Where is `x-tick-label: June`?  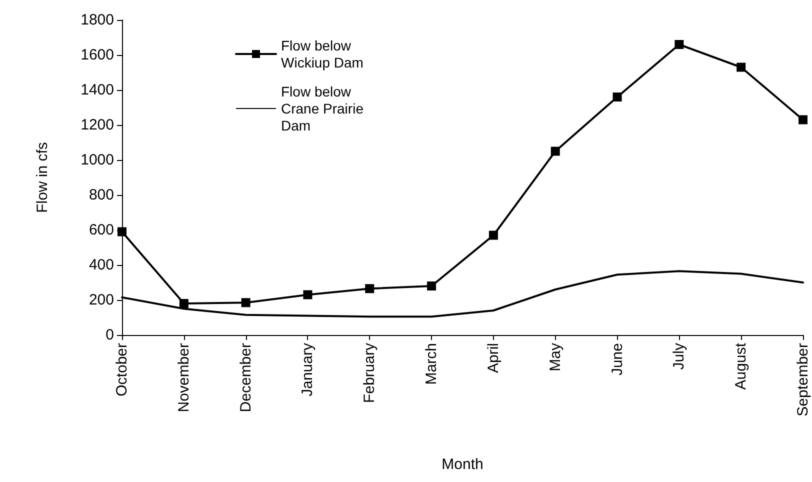 x-tick-label: June is located at coordinates (617, 359).